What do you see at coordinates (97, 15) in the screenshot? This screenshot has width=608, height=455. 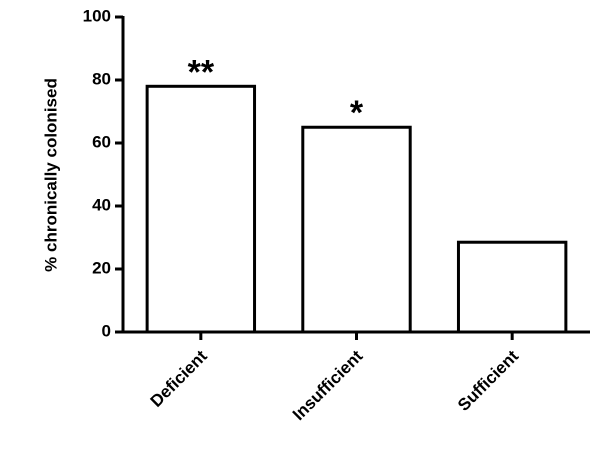 I see `y-tick-label: 100` at bounding box center [97, 15].